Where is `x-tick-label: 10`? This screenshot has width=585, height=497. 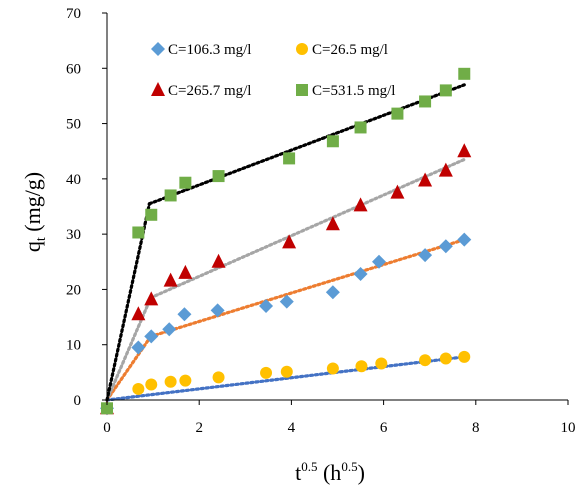
x-tick-label: 10 is located at coordinates (568, 428).